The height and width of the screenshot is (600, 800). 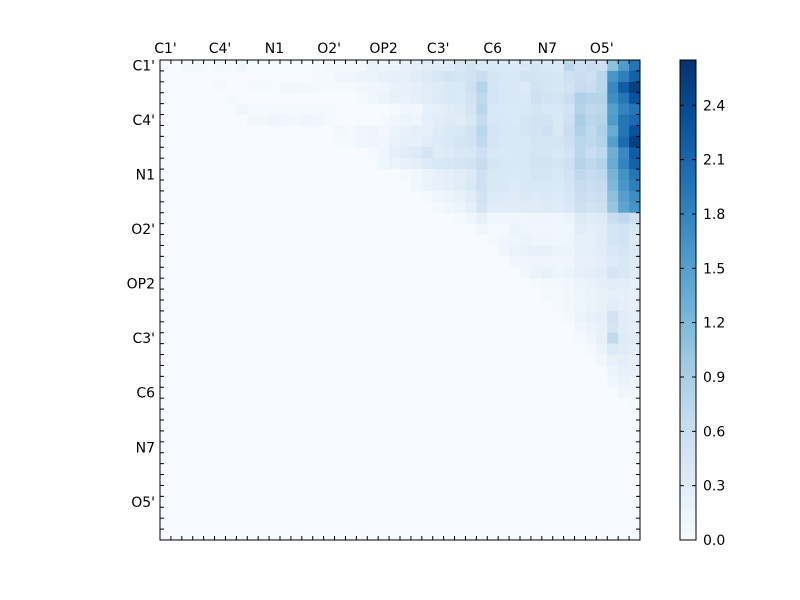 I want to click on colorbar-gradient, so click(x=688, y=300).